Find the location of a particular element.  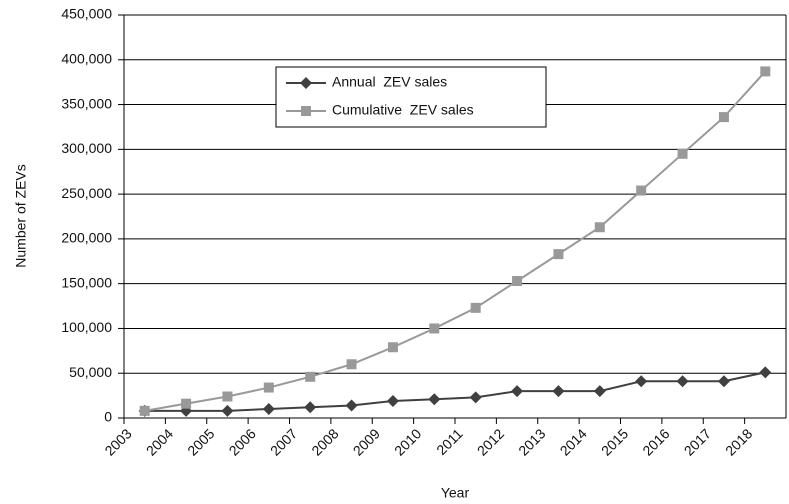

y-tick-label: 50,000 is located at coordinates (90, 372).